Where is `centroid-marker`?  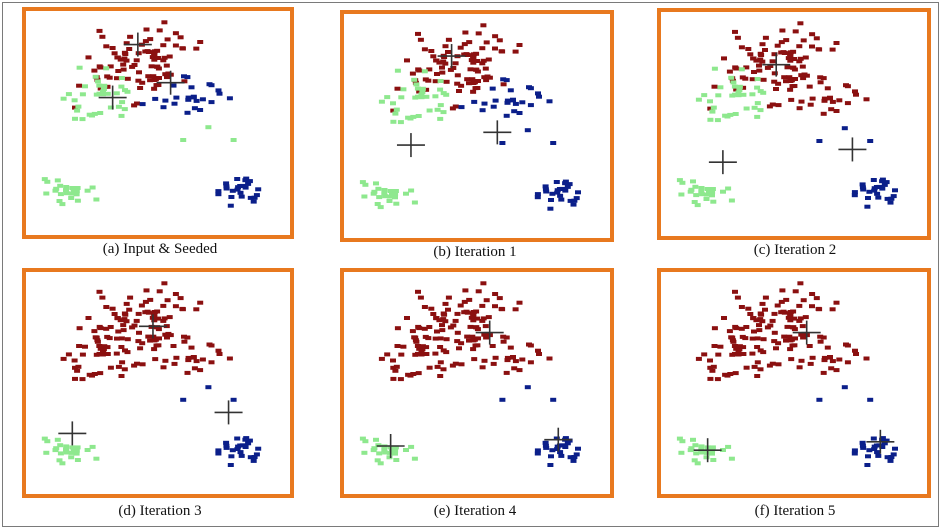
centroid-marker is located at coordinates (72, 433).